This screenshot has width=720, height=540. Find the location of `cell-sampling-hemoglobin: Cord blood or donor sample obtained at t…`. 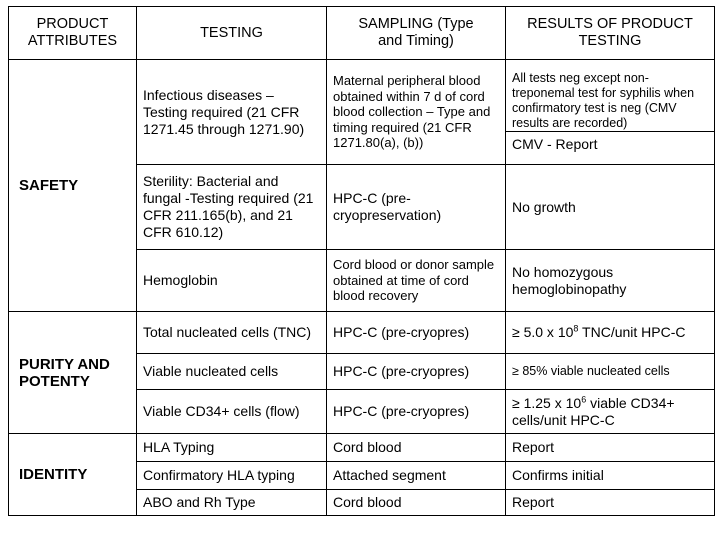

cell-sampling-hemoglobin: Cord blood or donor sample obtained at t… is located at coordinates (416, 280).